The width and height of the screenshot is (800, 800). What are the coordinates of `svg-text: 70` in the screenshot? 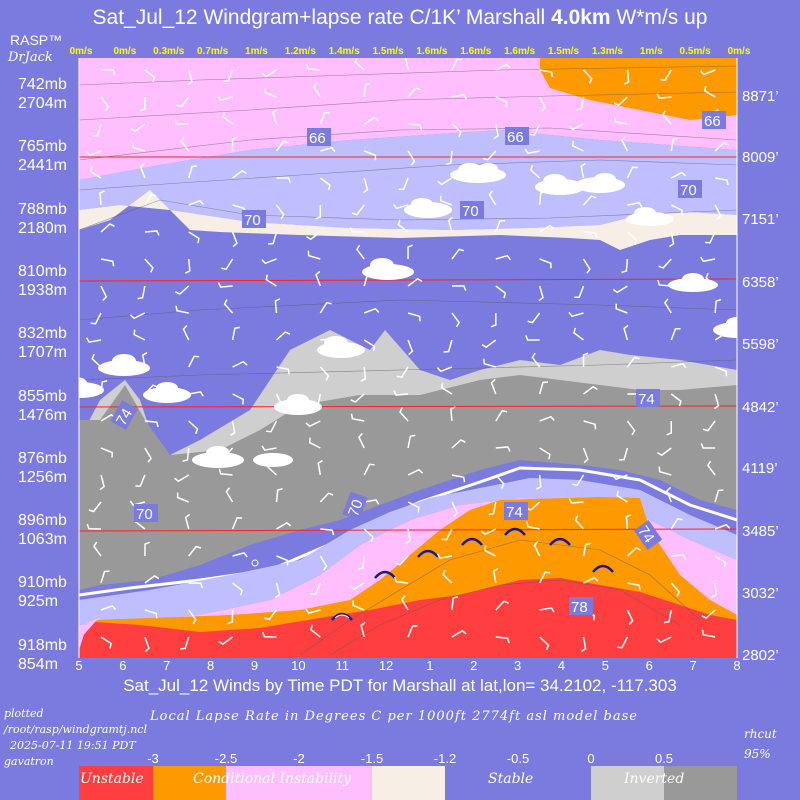 It's located at (356, 507).